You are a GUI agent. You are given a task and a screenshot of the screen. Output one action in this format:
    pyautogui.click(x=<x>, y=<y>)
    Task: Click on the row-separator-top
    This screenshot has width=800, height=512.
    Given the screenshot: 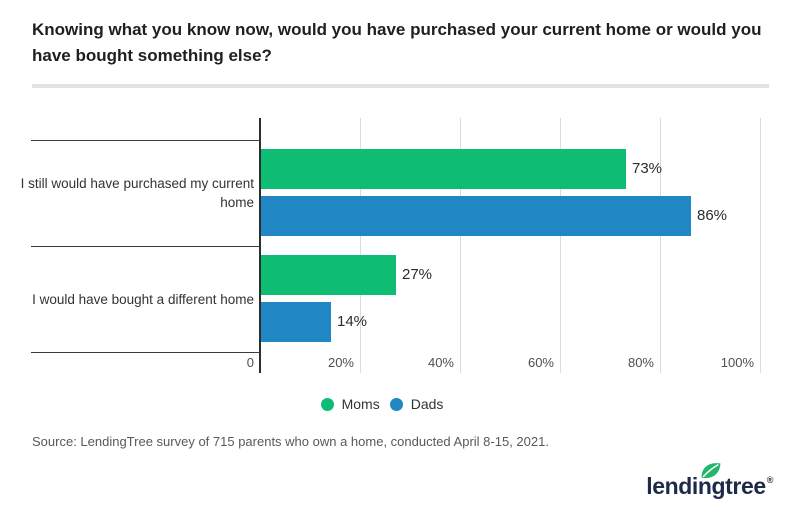 What is the action you would take?
    pyautogui.click(x=145, y=140)
    